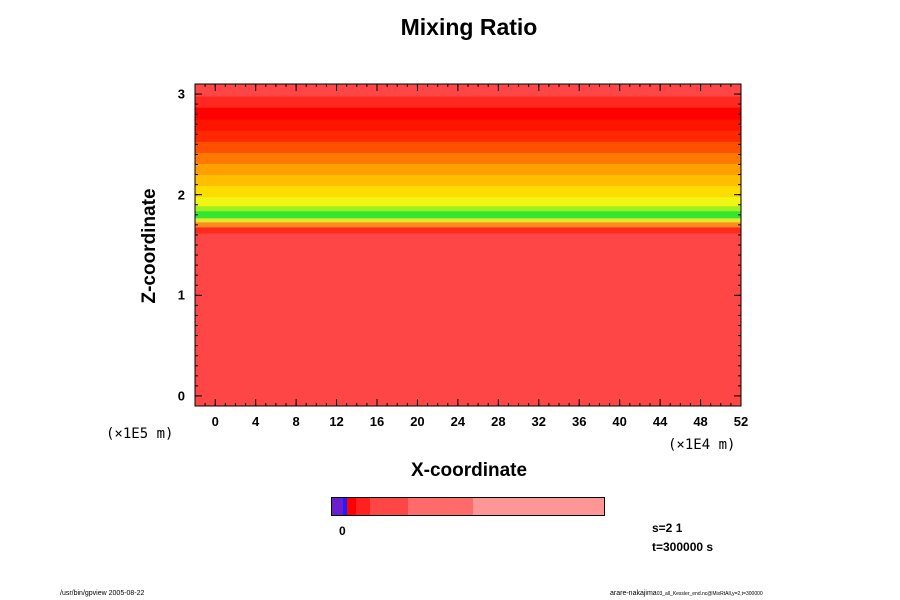 This screenshot has width=900, height=600. What do you see at coordinates (700, 421) in the screenshot?
I see `x-tick-label: 48` at bounding box center [700, 421].